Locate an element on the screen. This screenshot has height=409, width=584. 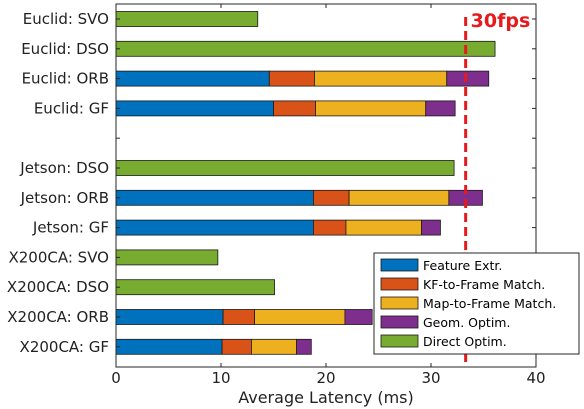
bar-x200ca-svo-direct-optim is located at coordinates (167, 257).